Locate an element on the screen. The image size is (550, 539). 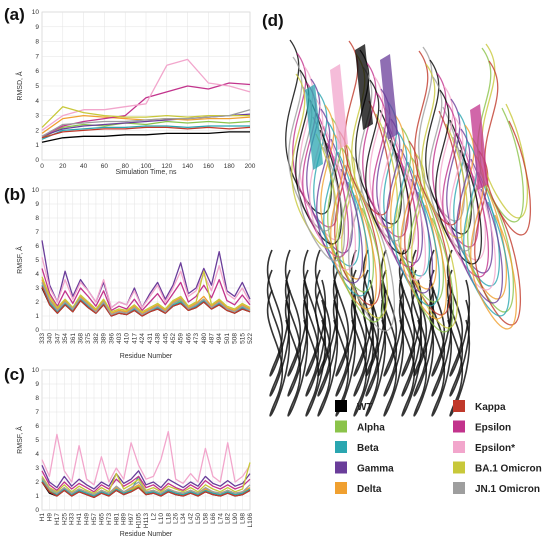
legend-label: JN.1 Omicron is located at coordinates (507, 489).